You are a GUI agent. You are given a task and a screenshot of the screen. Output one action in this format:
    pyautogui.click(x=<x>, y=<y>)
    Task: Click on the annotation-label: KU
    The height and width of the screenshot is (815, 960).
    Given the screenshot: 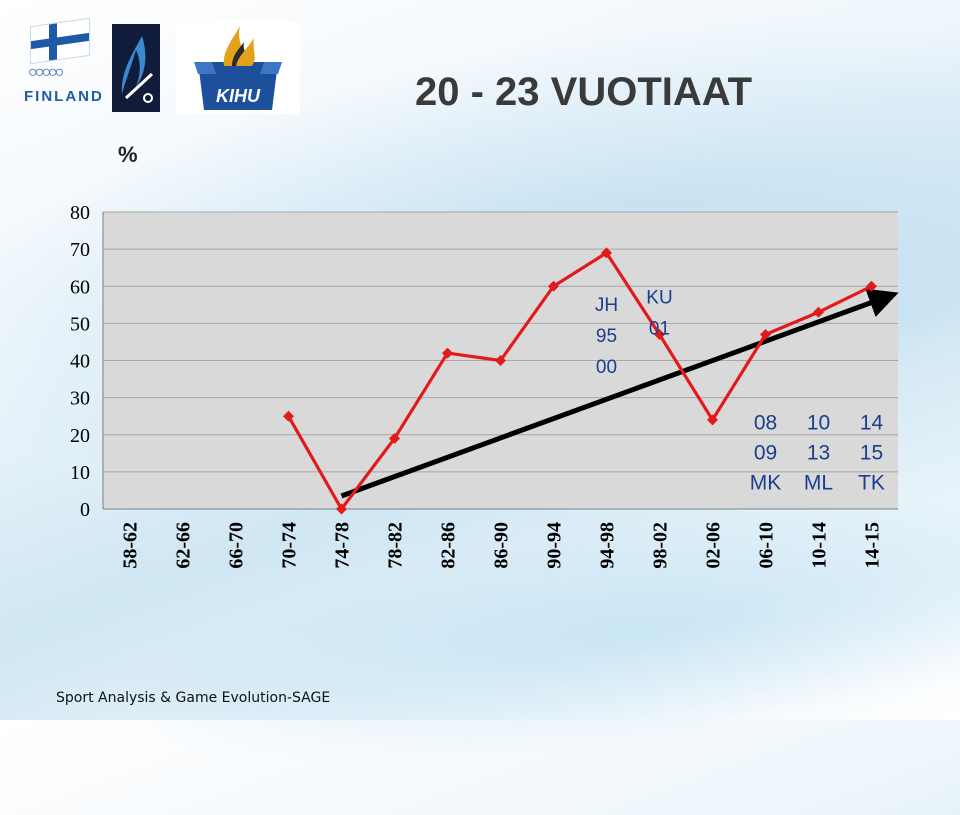 What is the action you would take?
    pyautogui.click(x=659, y=297)
    